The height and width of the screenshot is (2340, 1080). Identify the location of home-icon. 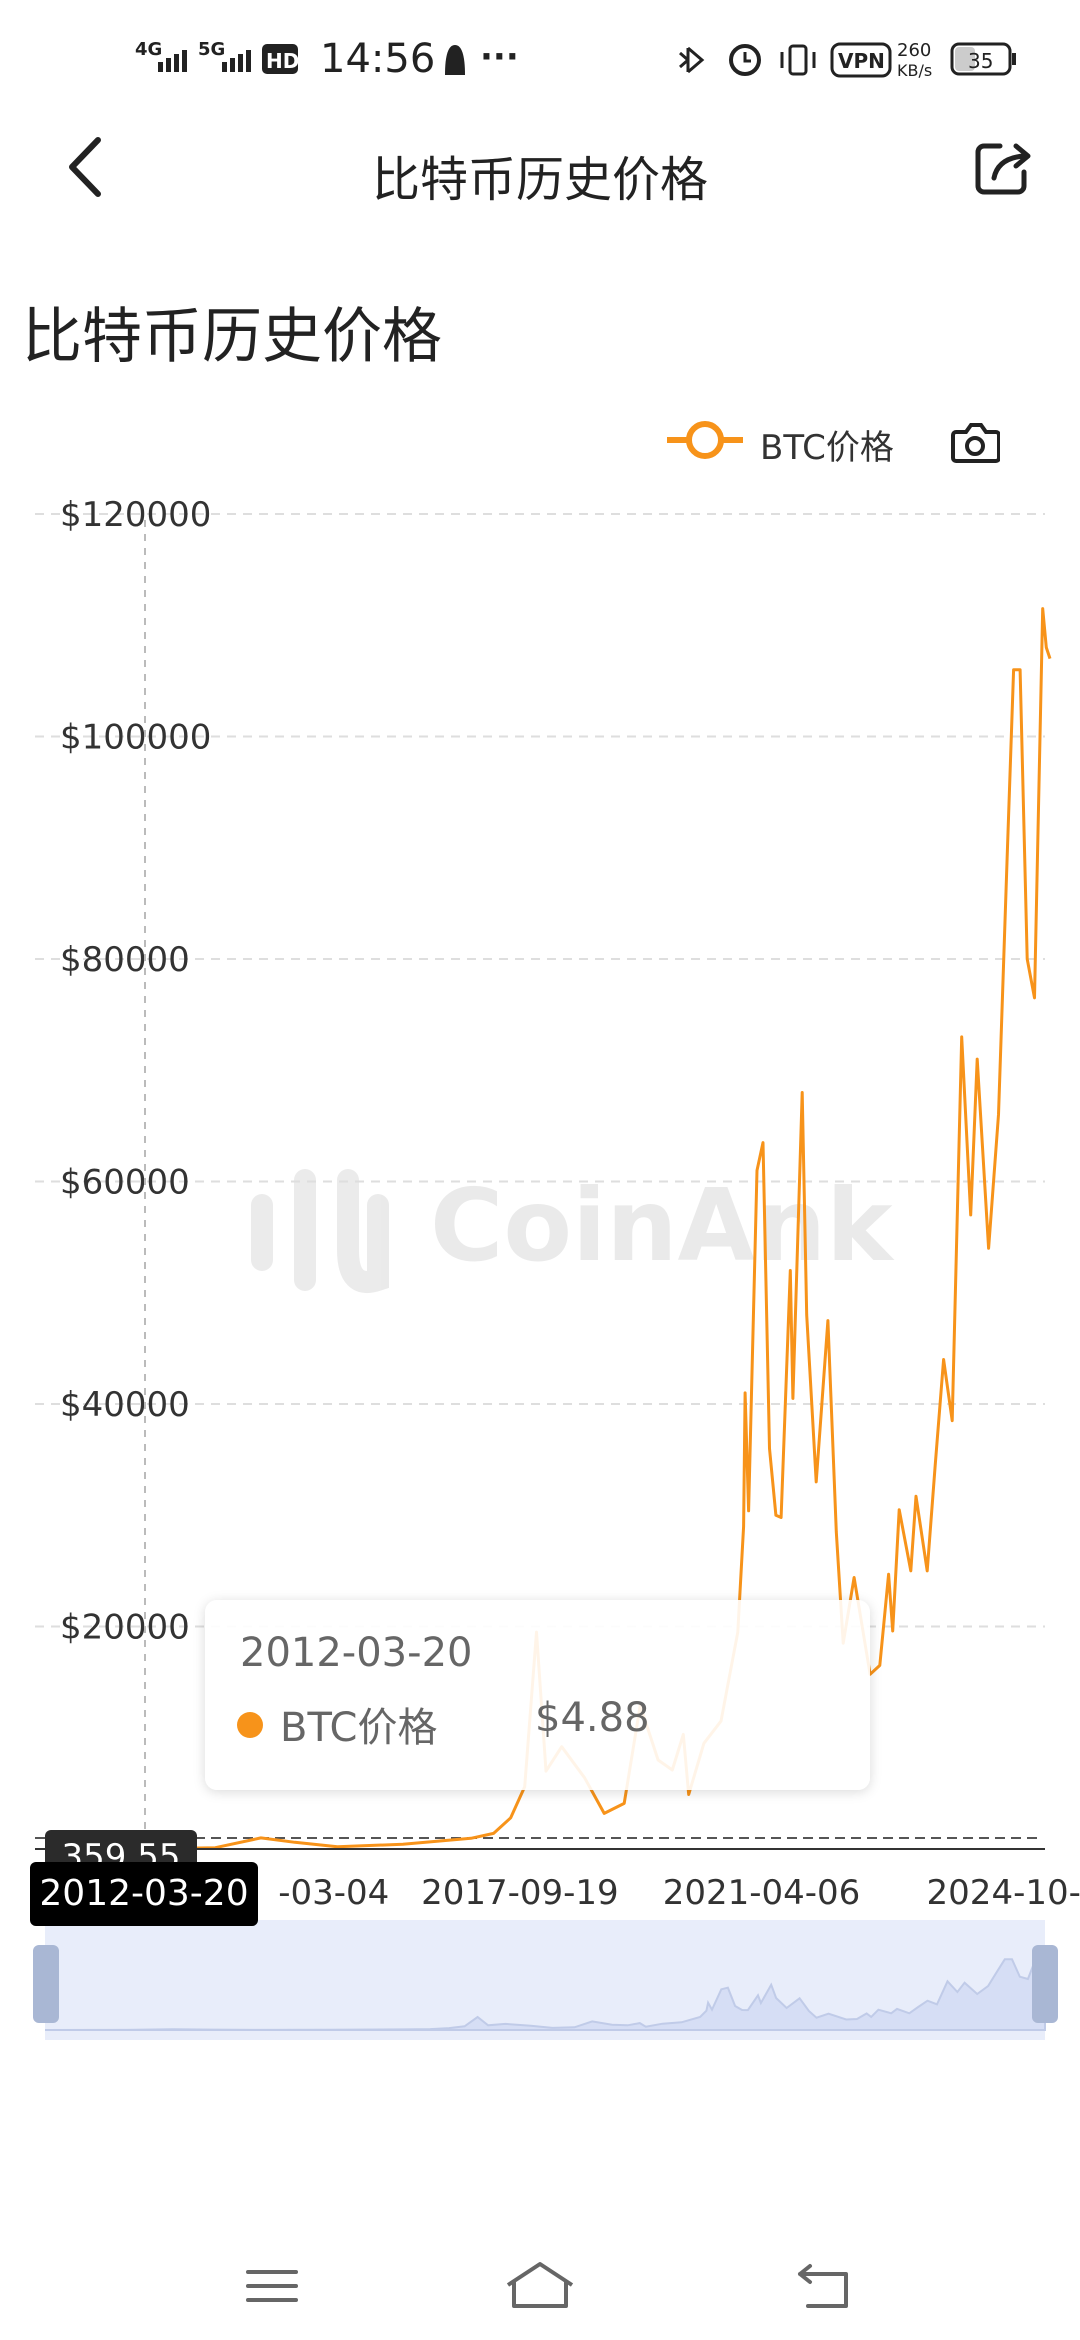
(540, 2285).